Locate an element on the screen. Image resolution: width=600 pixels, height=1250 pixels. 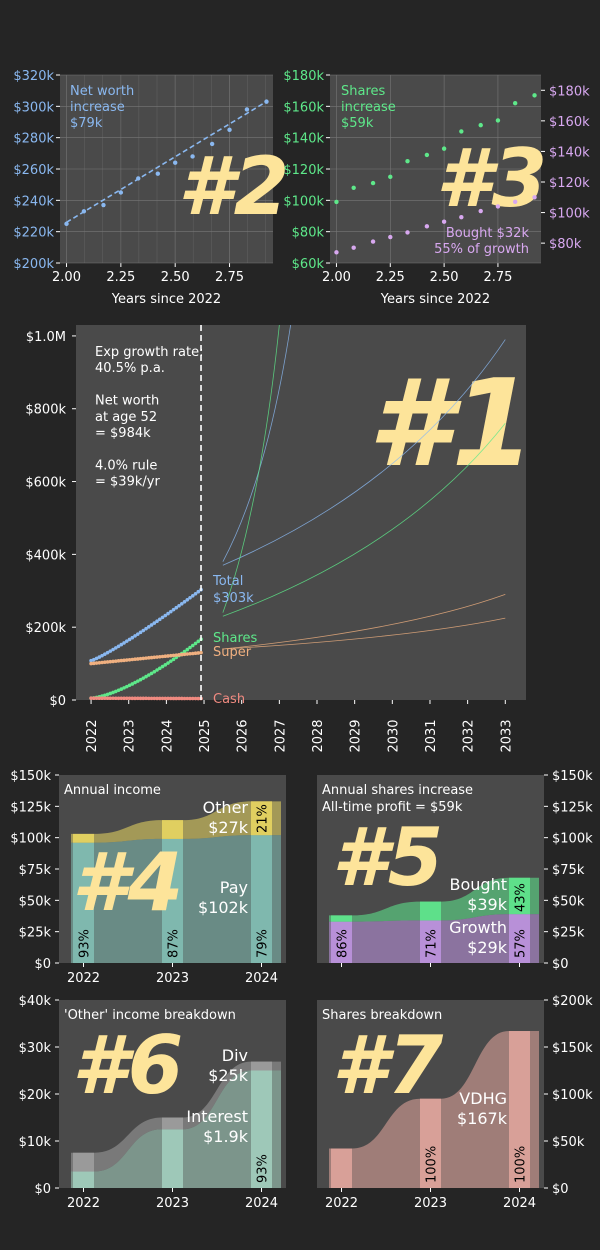
y-tick-label: $150k is located at coordinates (572, 1048).